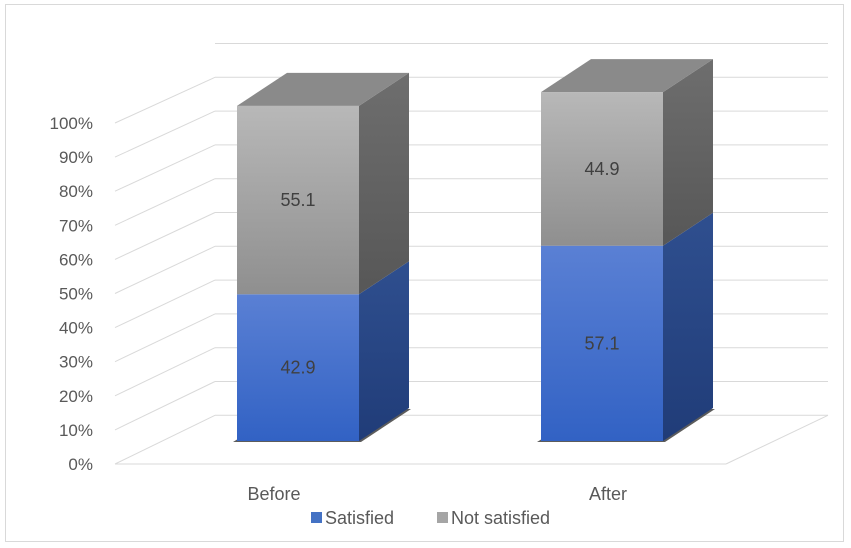  Describe the element at coordinates (76, 396) in the screenshot. I see `y-tick-label: 20%` at that location.